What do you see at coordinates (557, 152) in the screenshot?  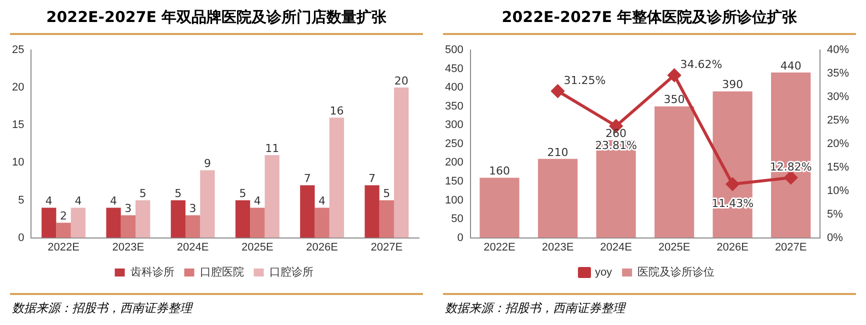 I see `data-label: 210` at bounding box center [557, 152].